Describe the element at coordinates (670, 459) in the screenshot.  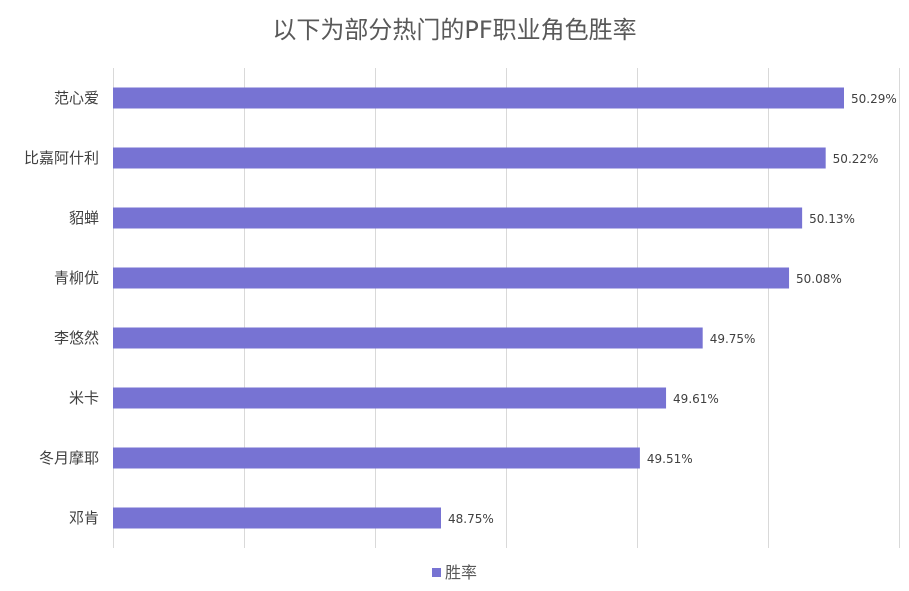
I see `data-label: 49.51%` at that location.